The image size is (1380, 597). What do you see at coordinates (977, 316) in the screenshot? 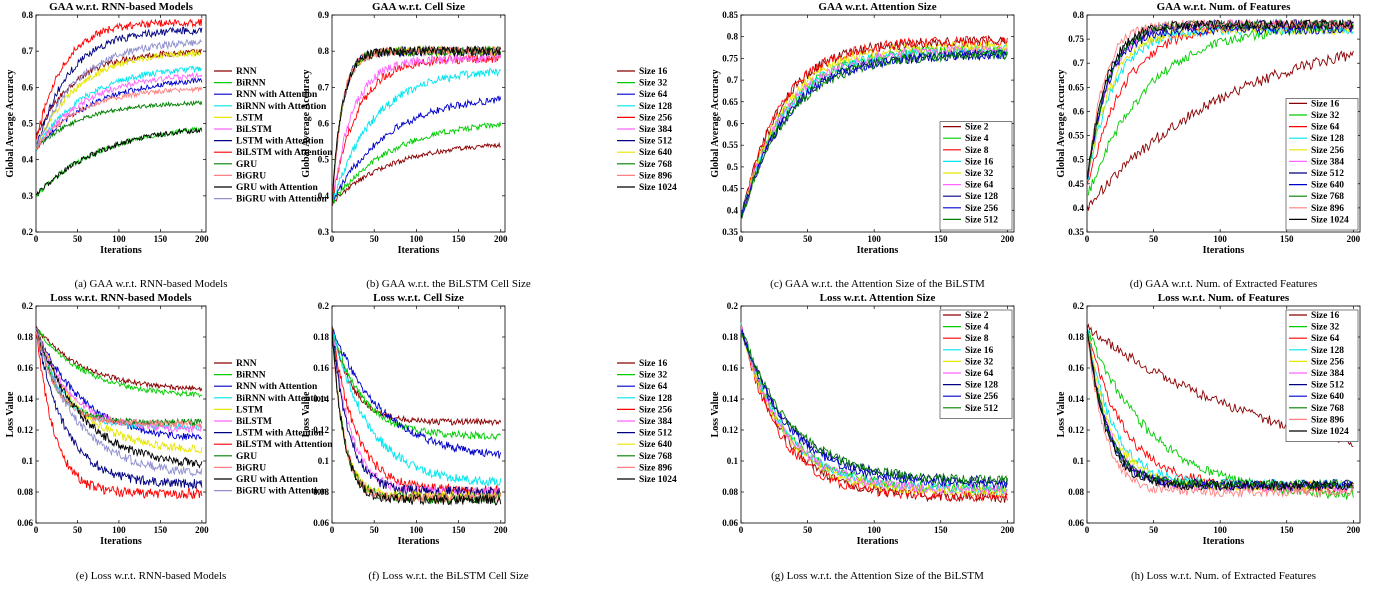
I see `legend-label: Size 2` at bounding box center [977, 316].